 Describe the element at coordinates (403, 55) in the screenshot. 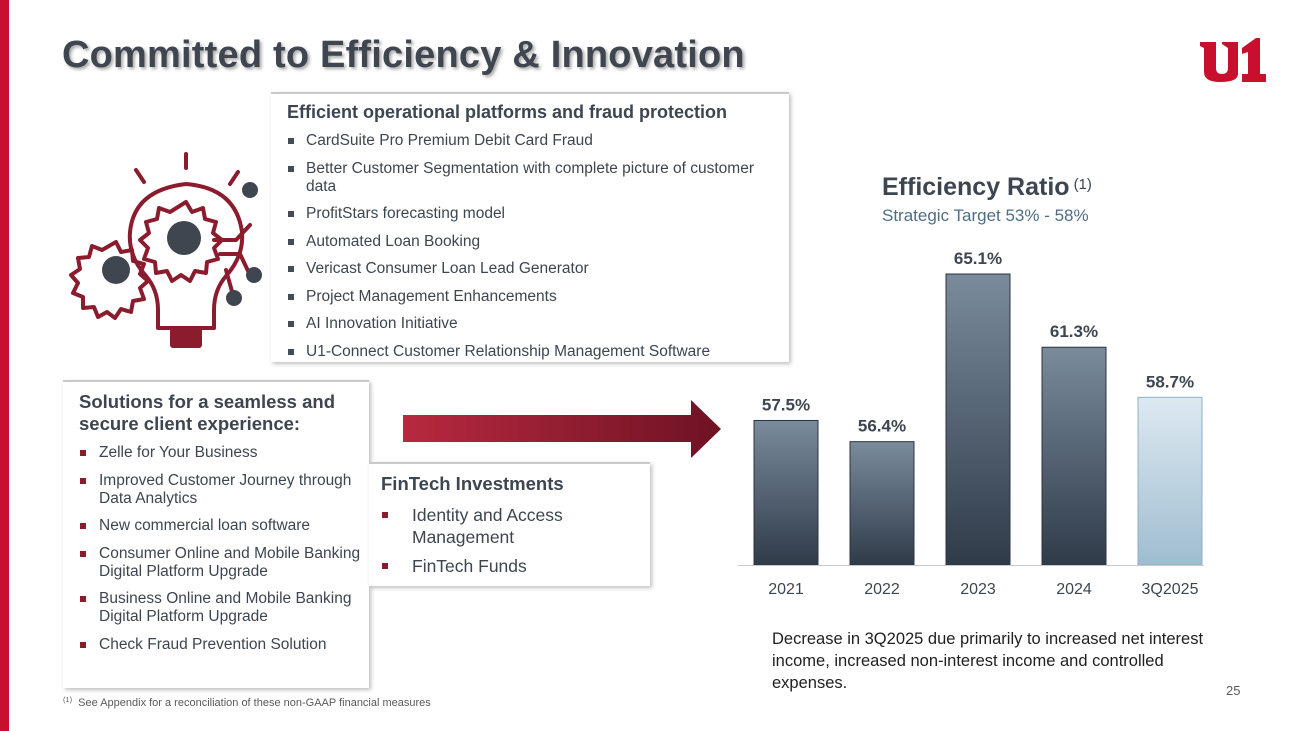

I see `page-title: Committed to Efficiency & Innovation` at that location.